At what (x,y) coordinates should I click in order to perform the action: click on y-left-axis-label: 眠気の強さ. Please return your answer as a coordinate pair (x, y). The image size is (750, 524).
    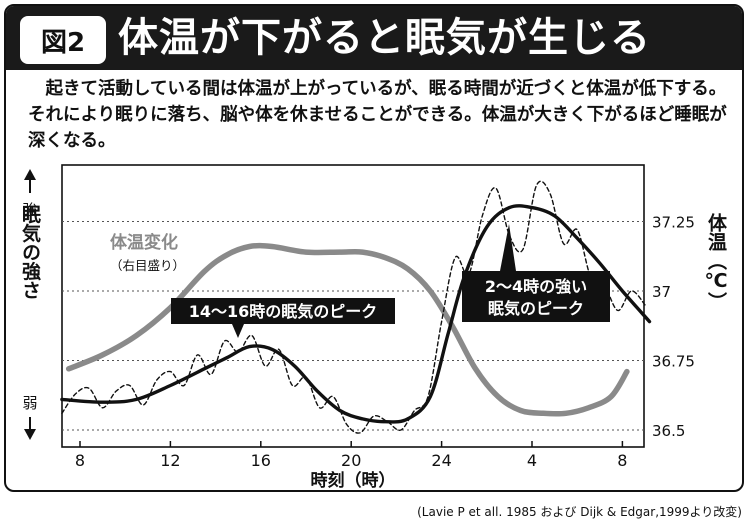
    Looking at the image, I should click on (30, 251).